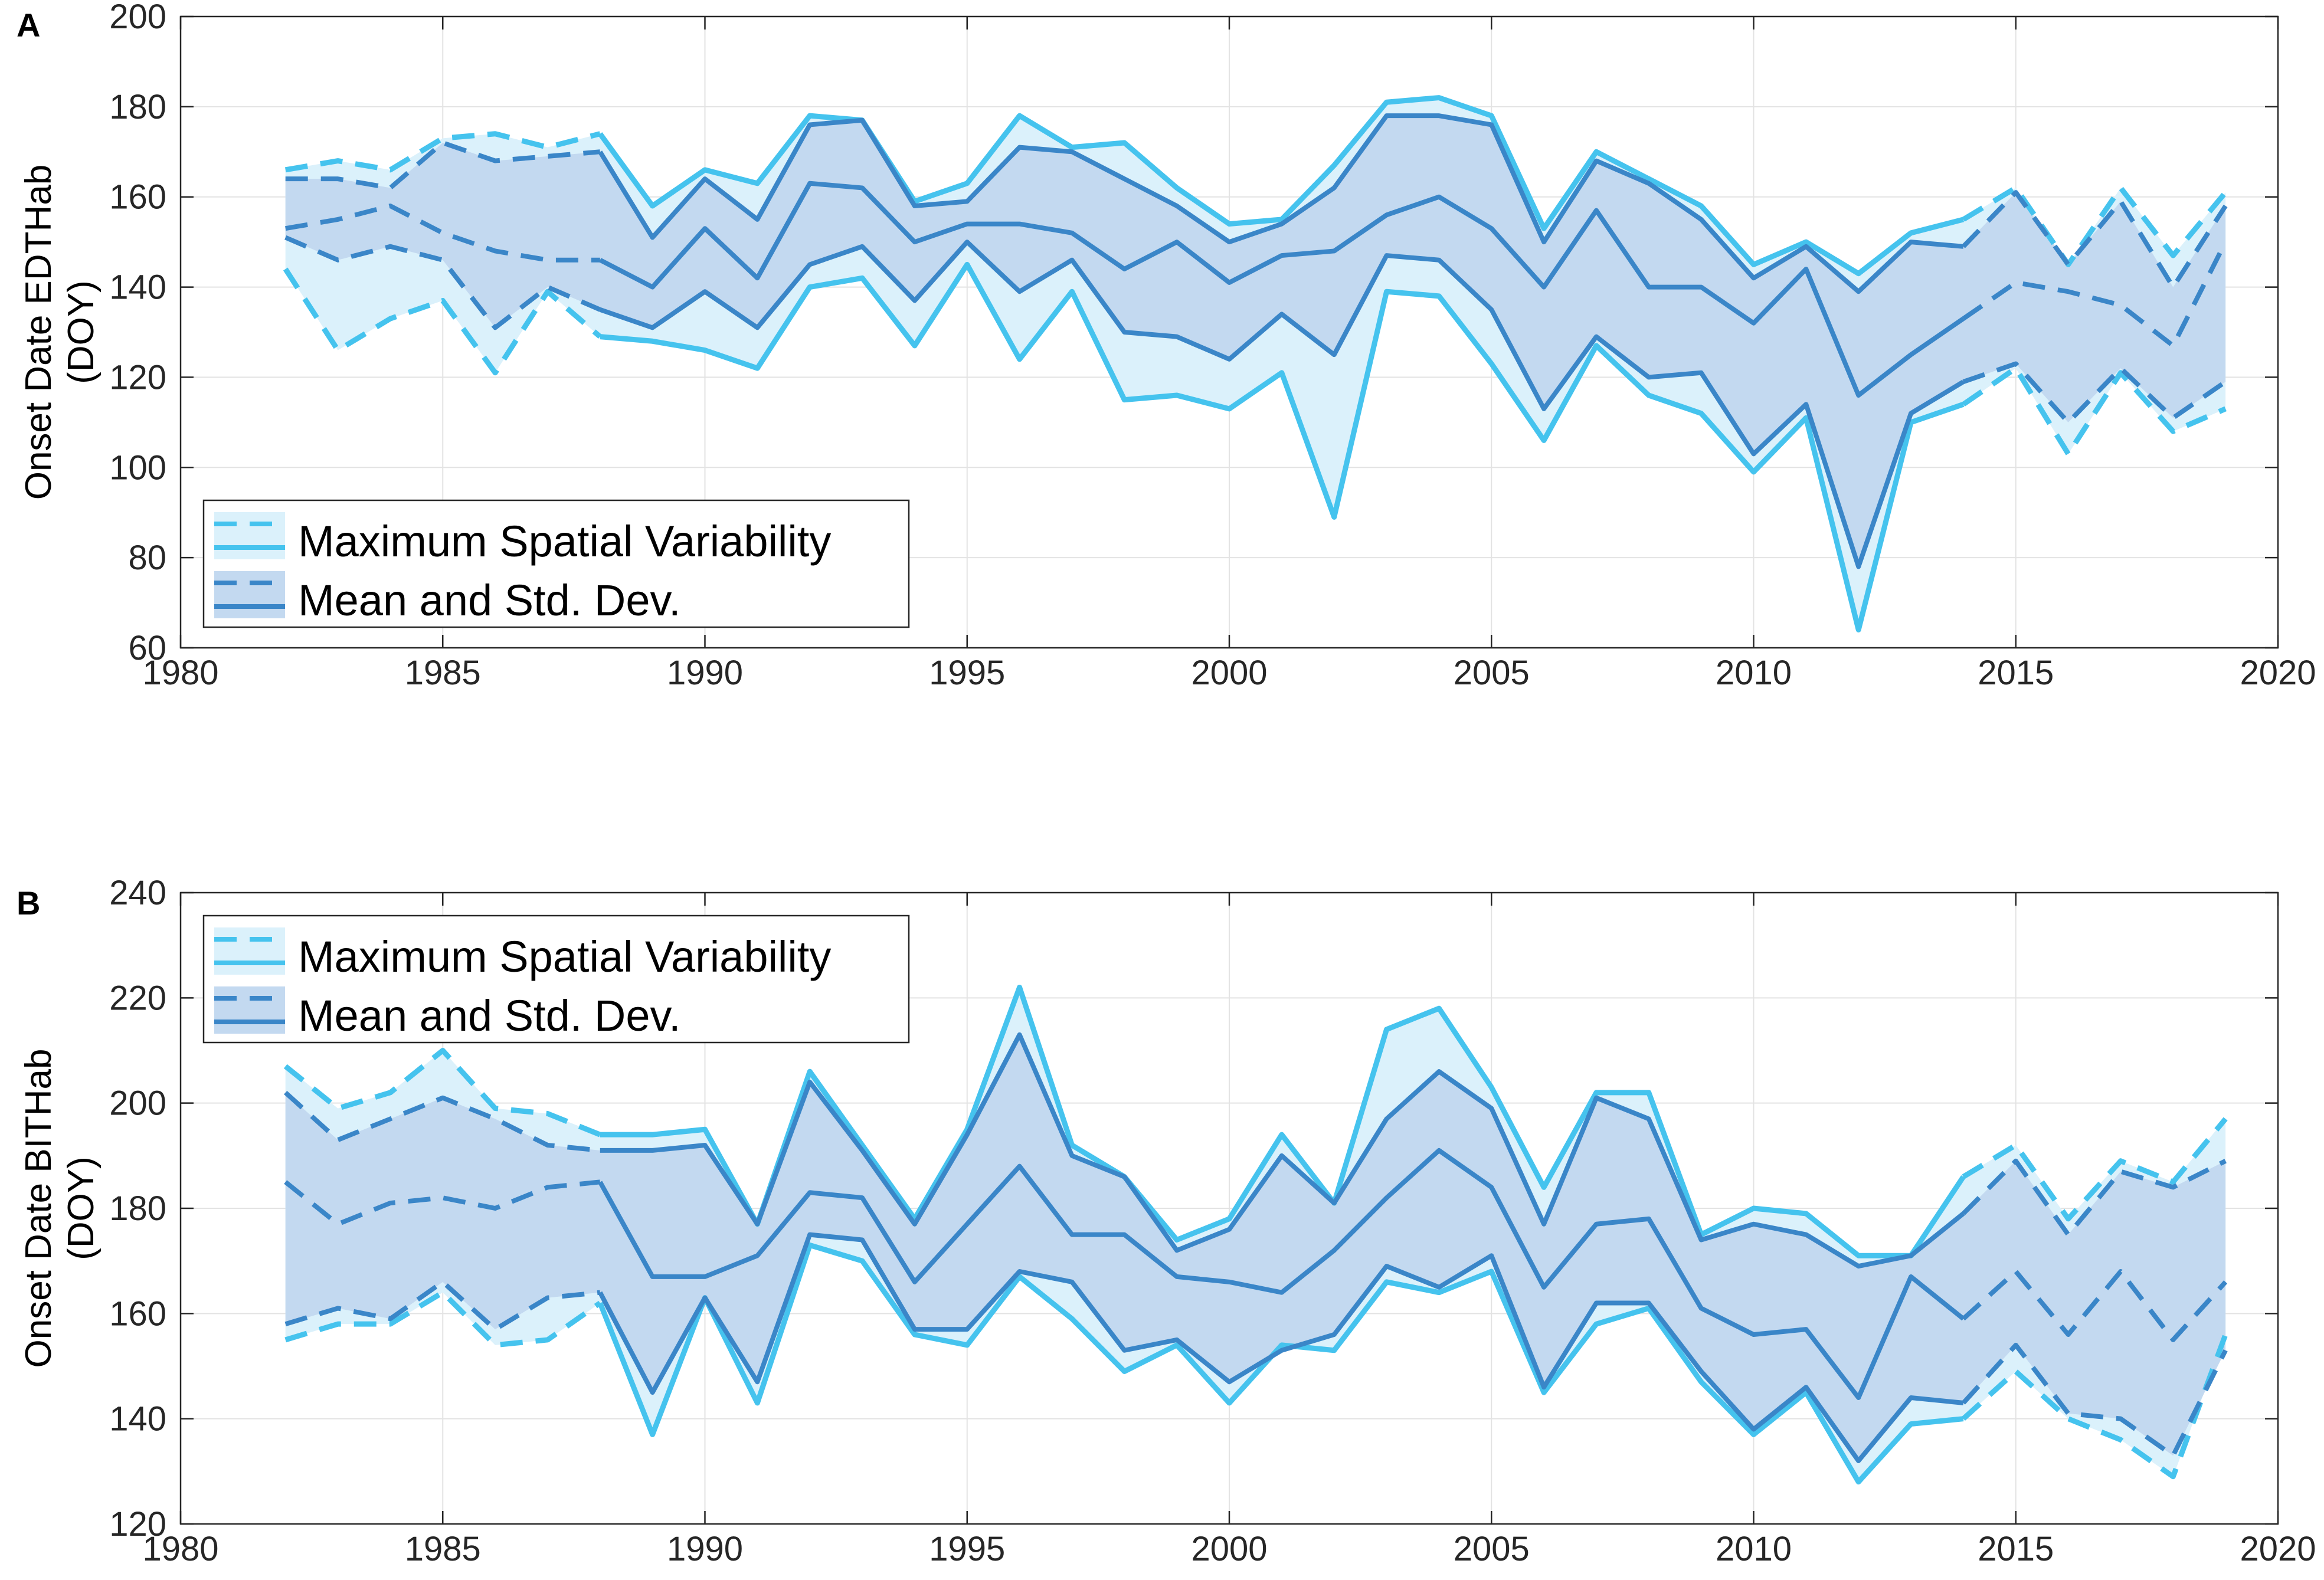 The width and height of the screenshot is (2324, 1580). I want to click on y-tick-label: 80, so click(147, 558).